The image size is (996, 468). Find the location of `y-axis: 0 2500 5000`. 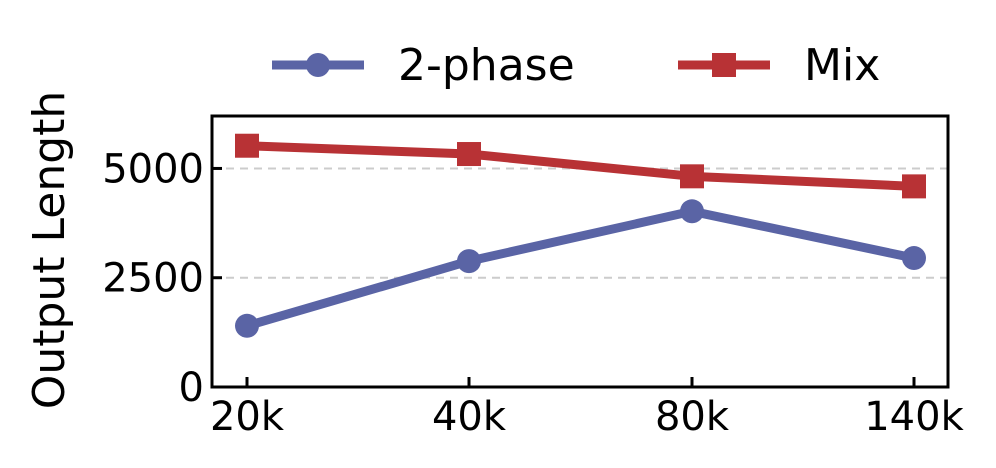

y-axis: 0 2500 5000 is located at coordinates (162, 278).